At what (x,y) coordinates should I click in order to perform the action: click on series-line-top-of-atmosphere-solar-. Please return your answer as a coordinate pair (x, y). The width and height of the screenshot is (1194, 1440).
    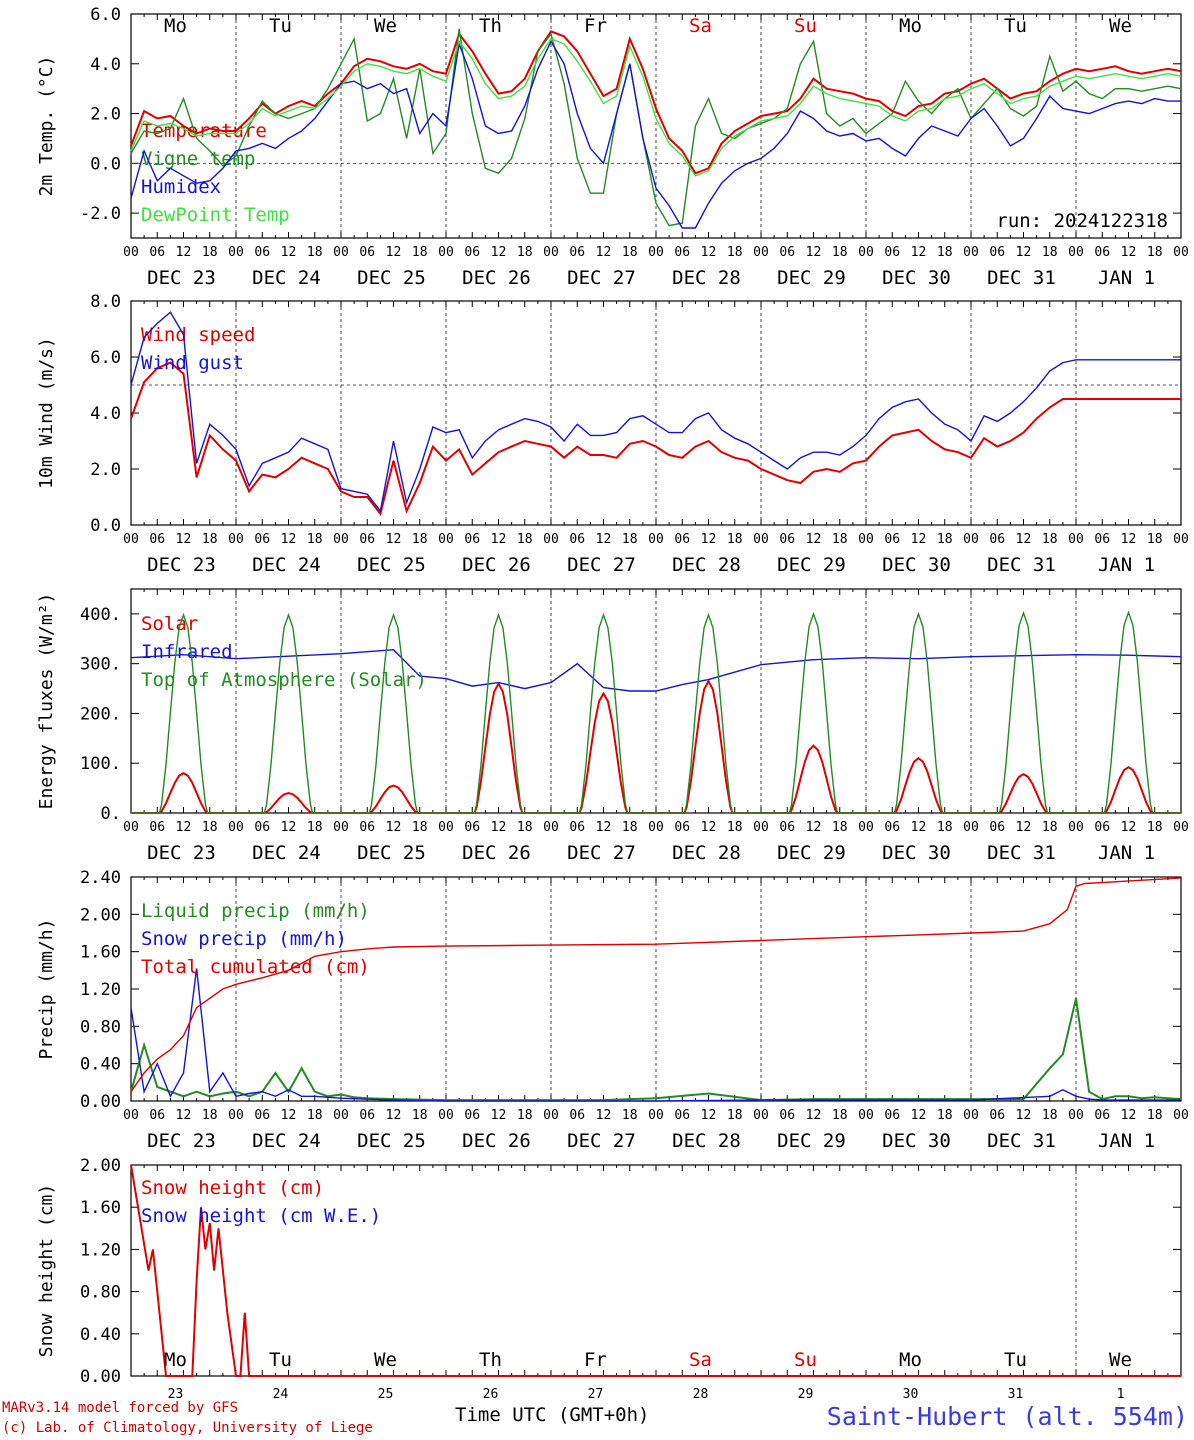
    Looking at the image, I should click on (656, 712).